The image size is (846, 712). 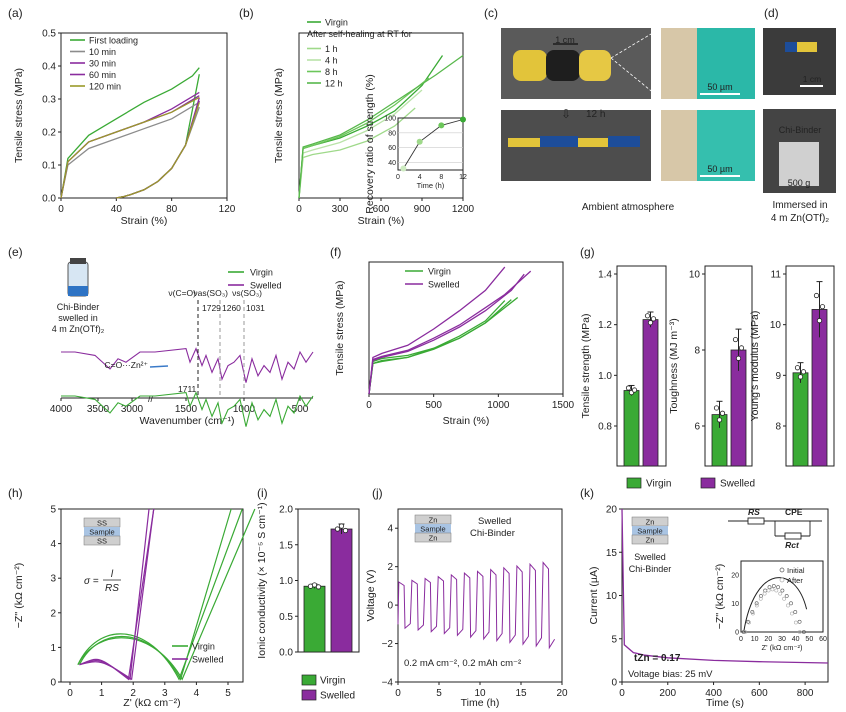 I want to click on c-scale-label-3: 50 µm, so click(x=719, y=169).